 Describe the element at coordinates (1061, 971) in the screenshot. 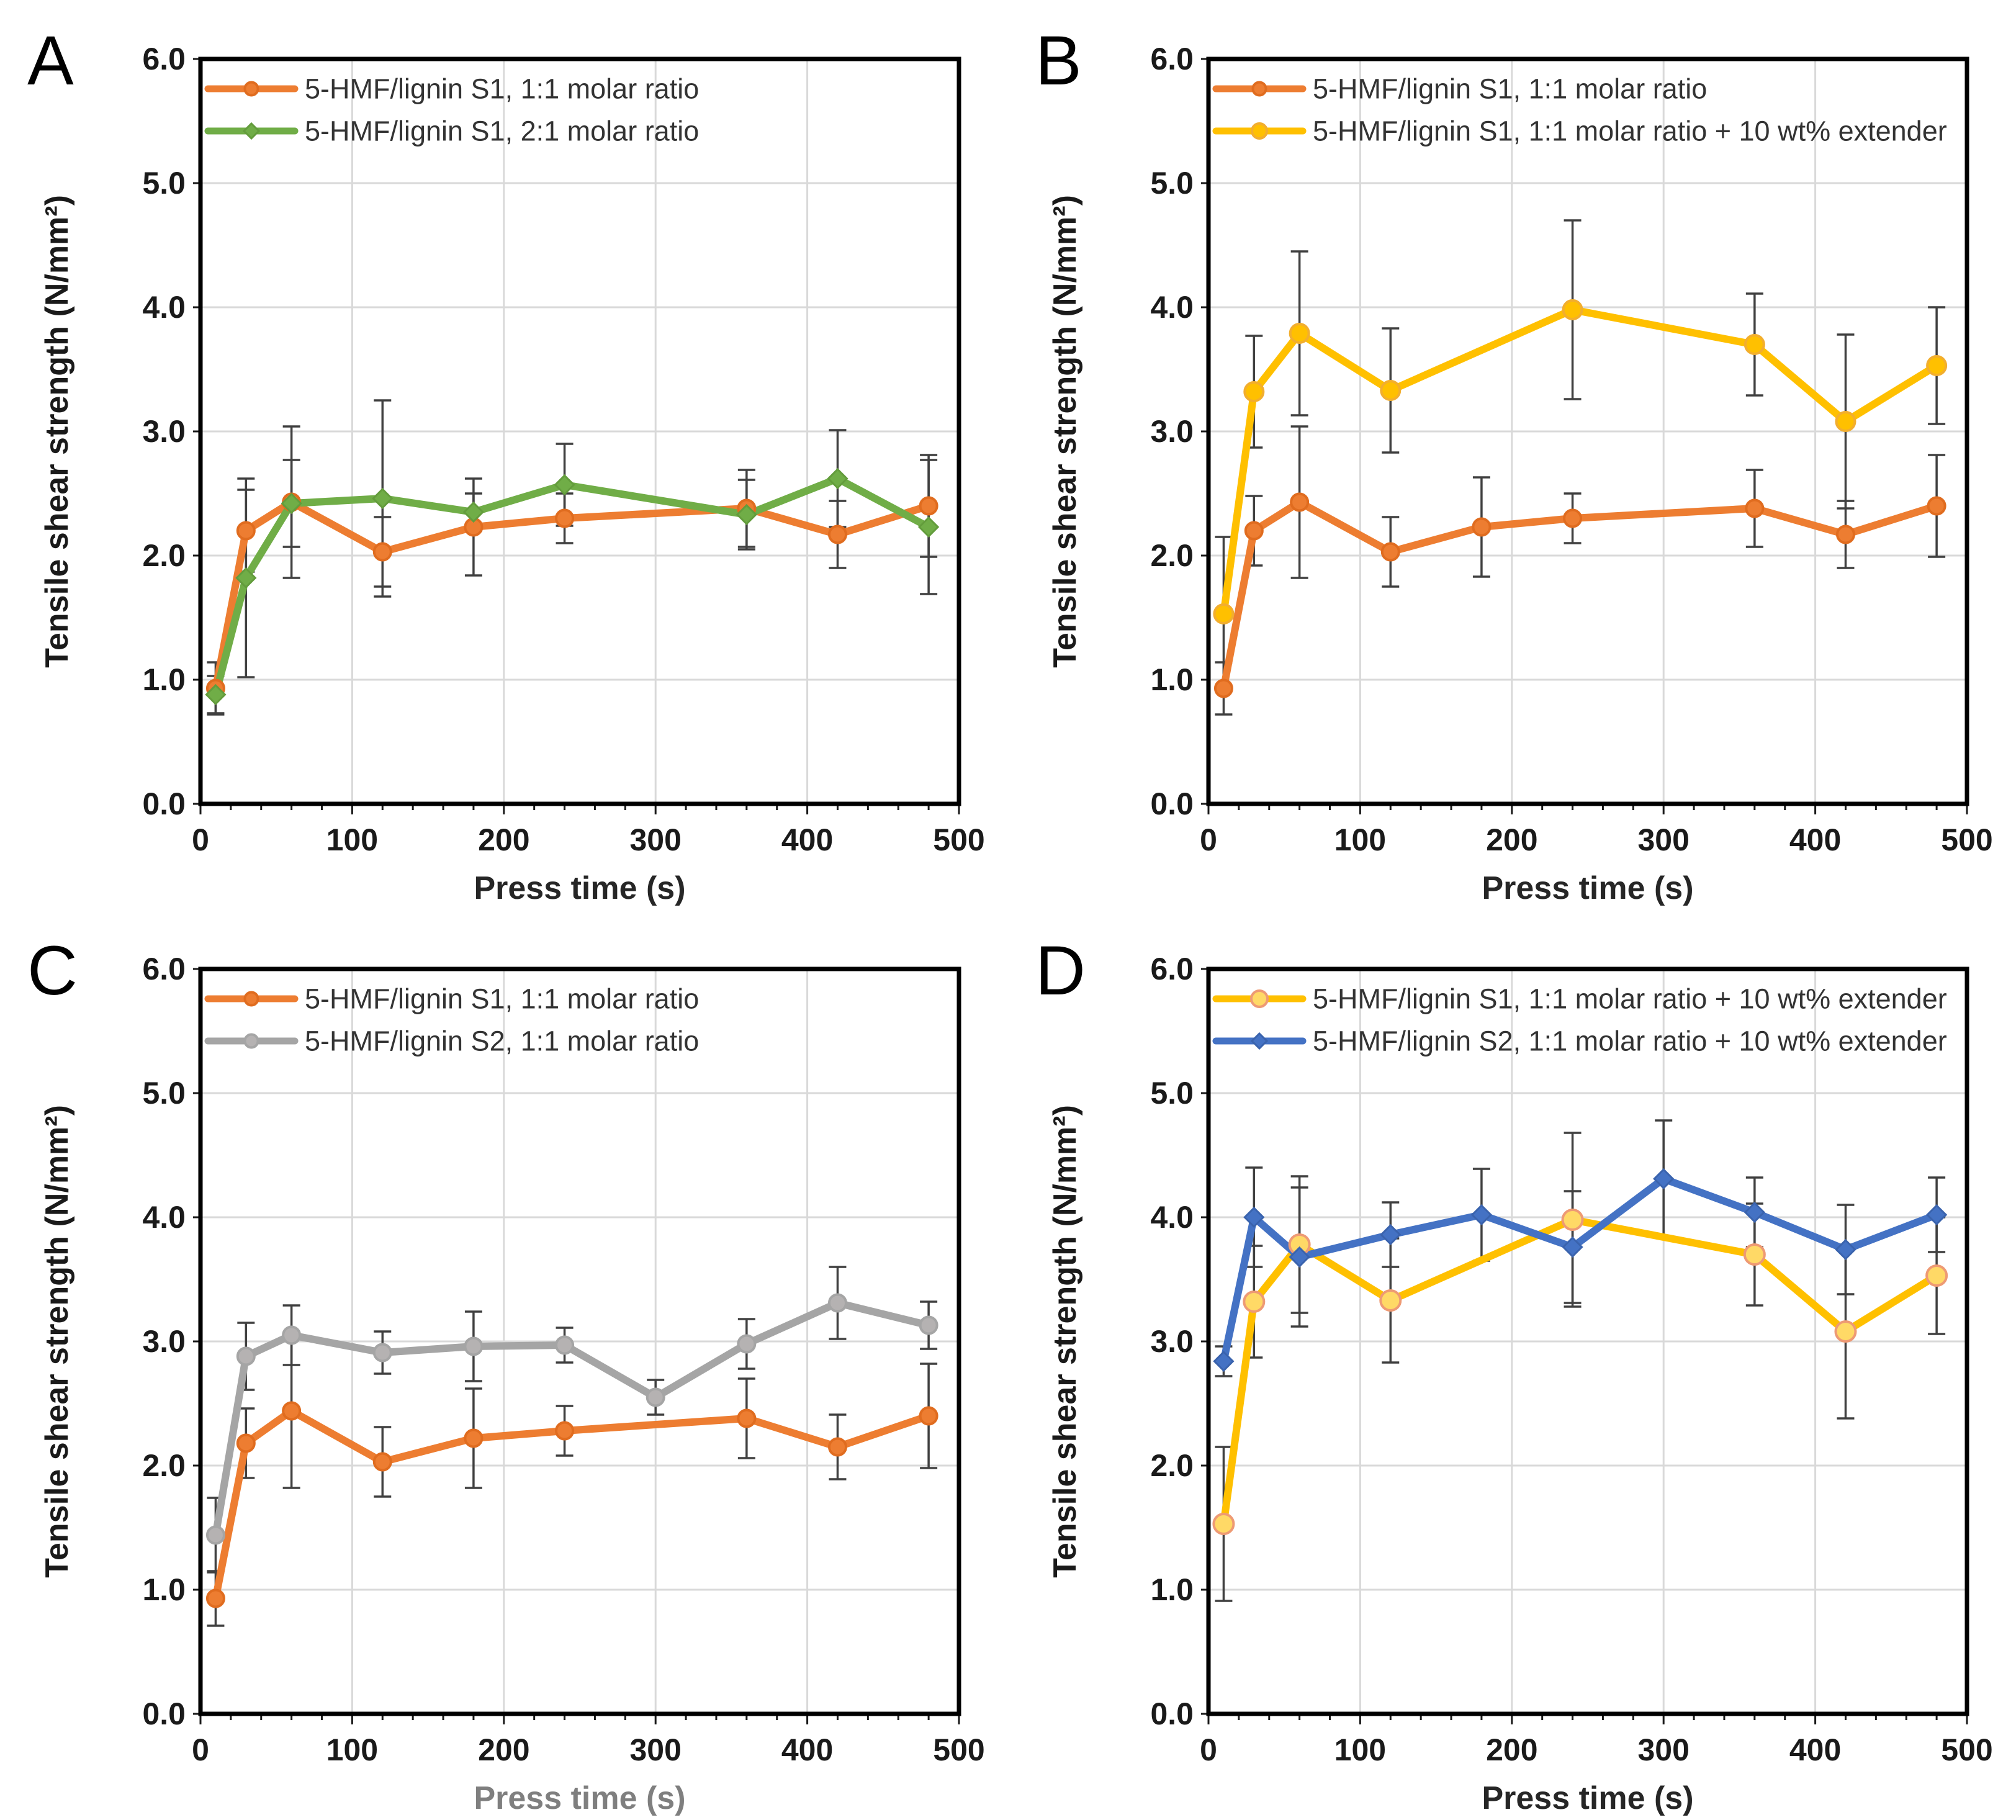

I see `panel-d-letter: D` at that location.